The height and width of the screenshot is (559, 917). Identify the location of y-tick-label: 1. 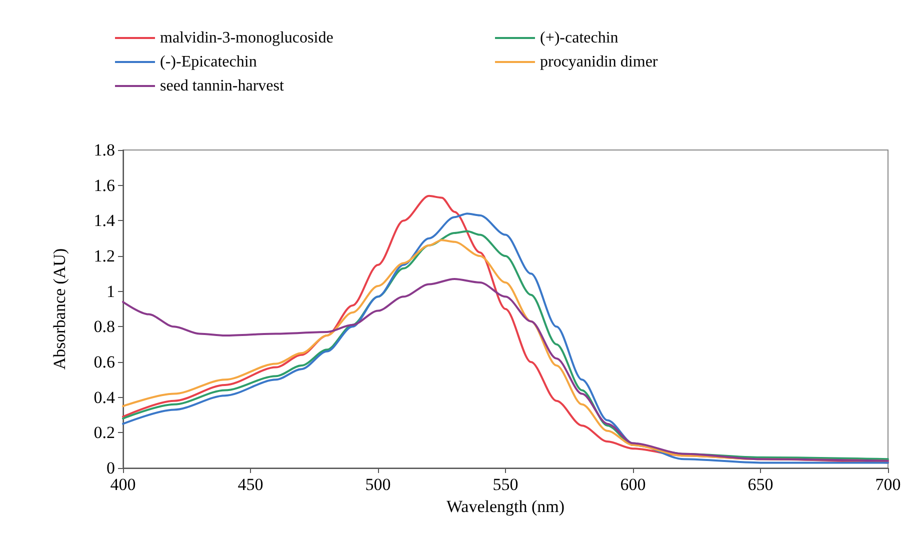
(110, 291).